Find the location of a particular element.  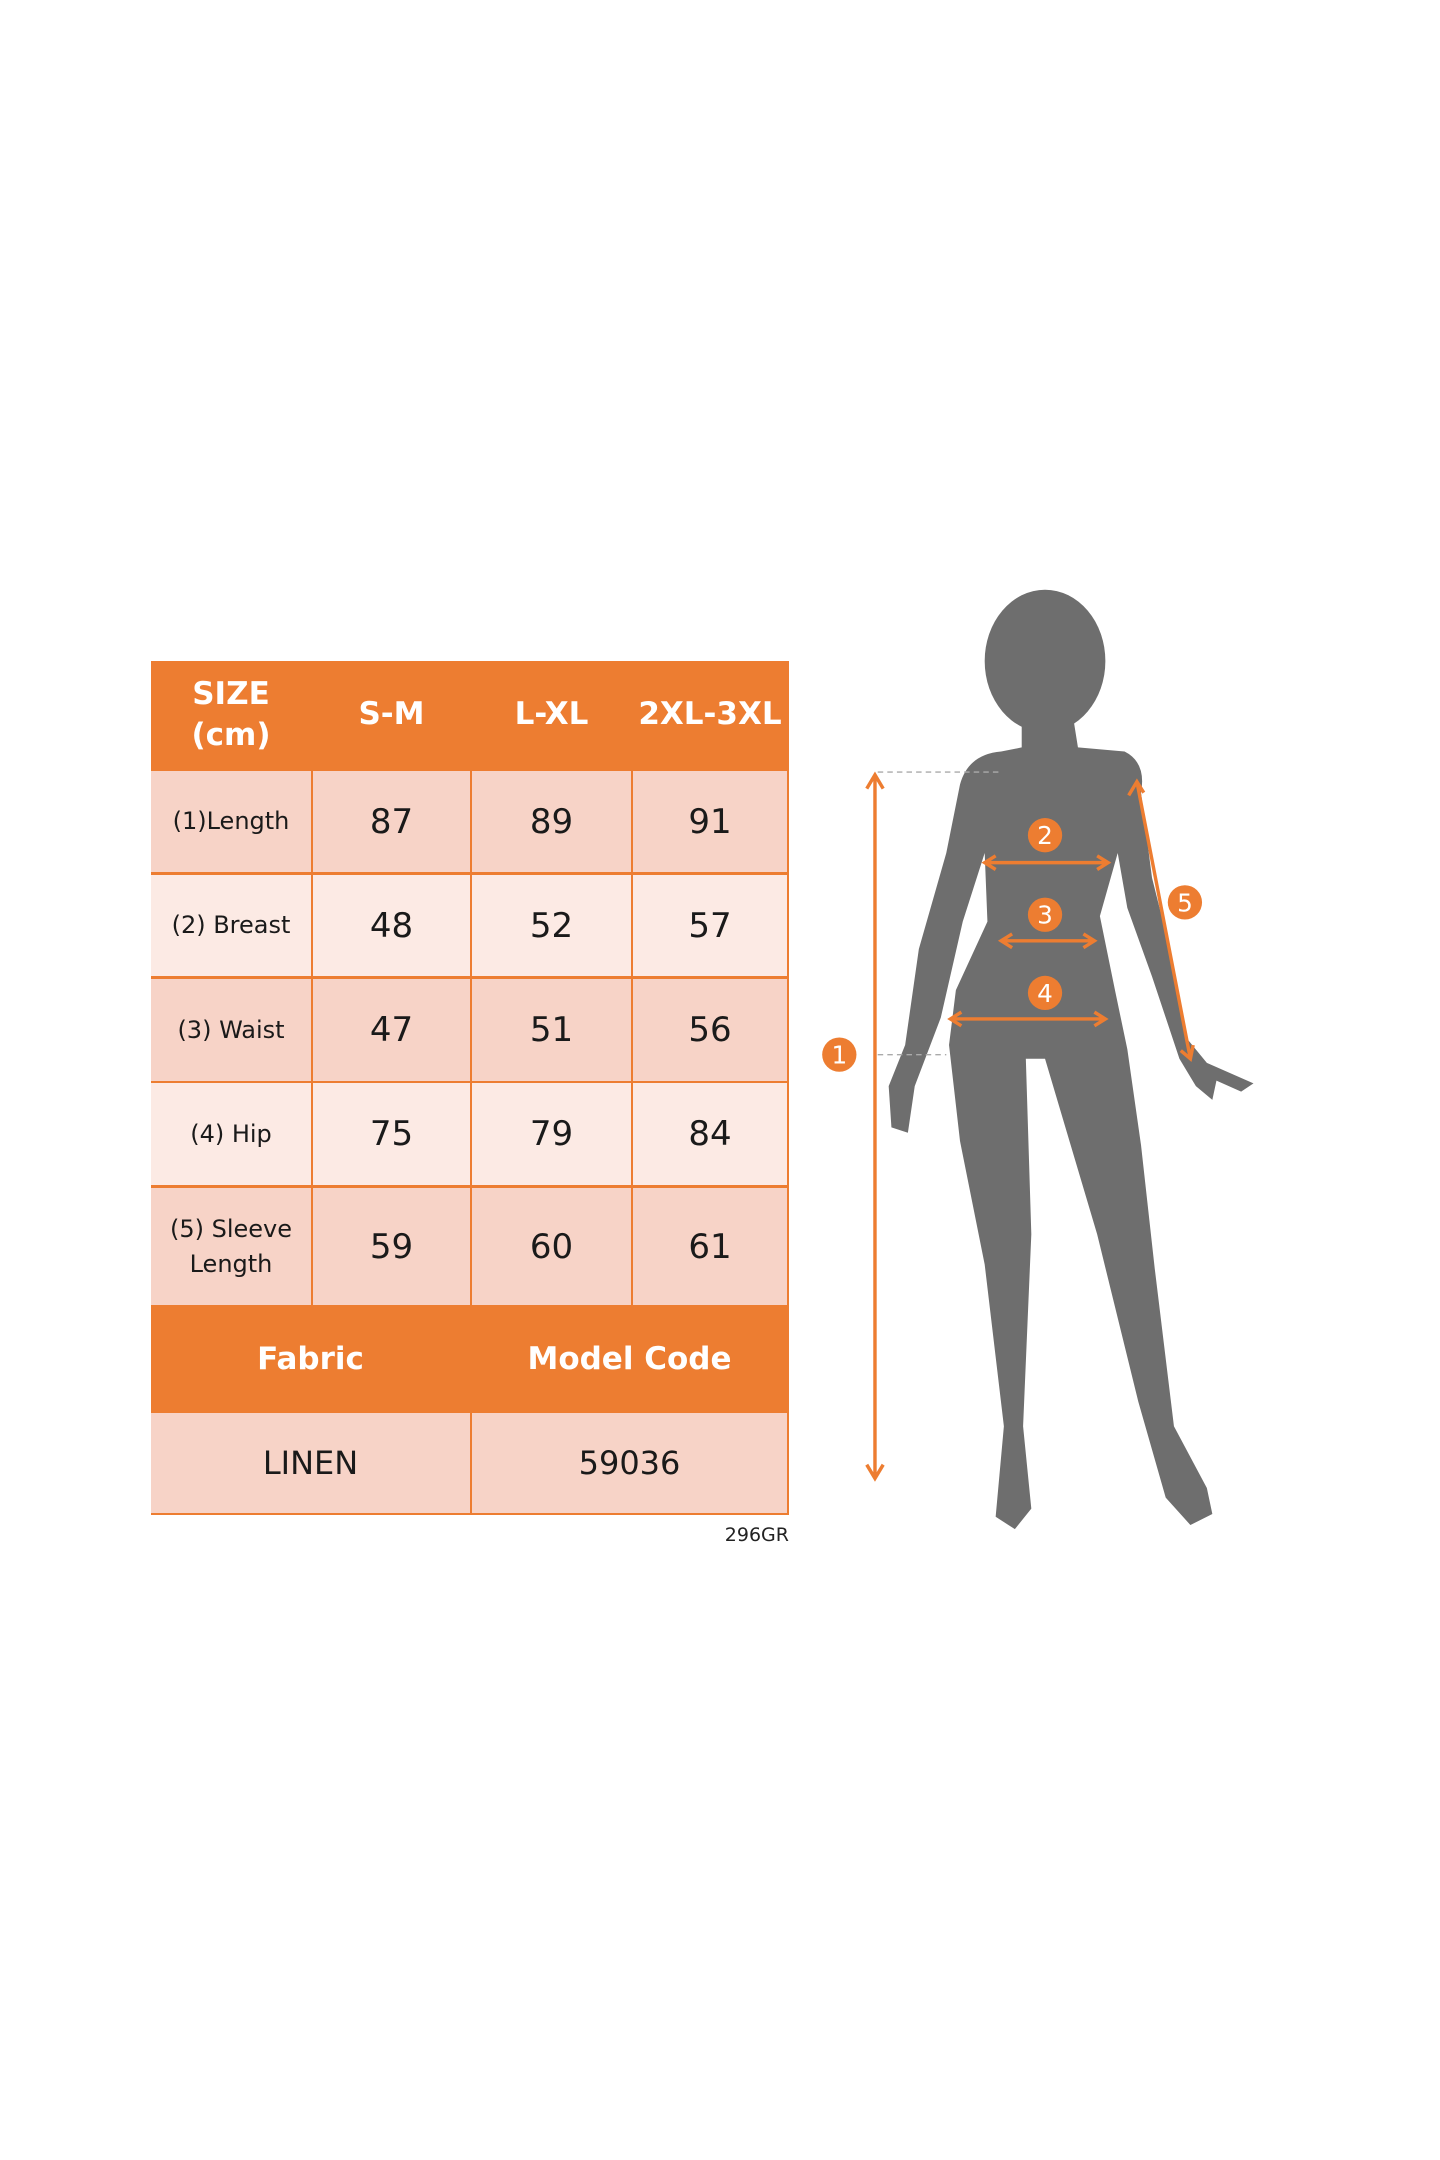

fabric-value: LINEN is located at coordinates (310, 1463).